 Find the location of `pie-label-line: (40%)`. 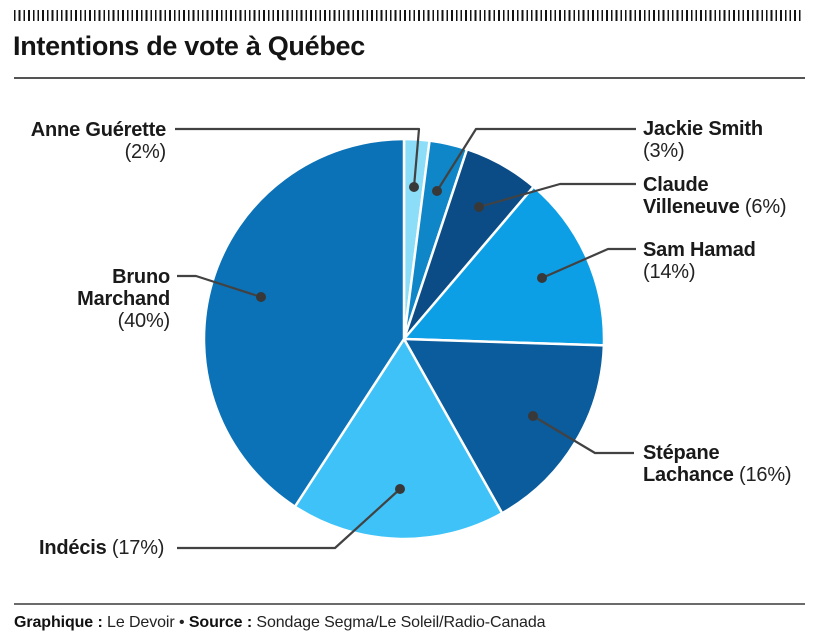

pie-label-line: (40%) is located at coordinates (124, 321).